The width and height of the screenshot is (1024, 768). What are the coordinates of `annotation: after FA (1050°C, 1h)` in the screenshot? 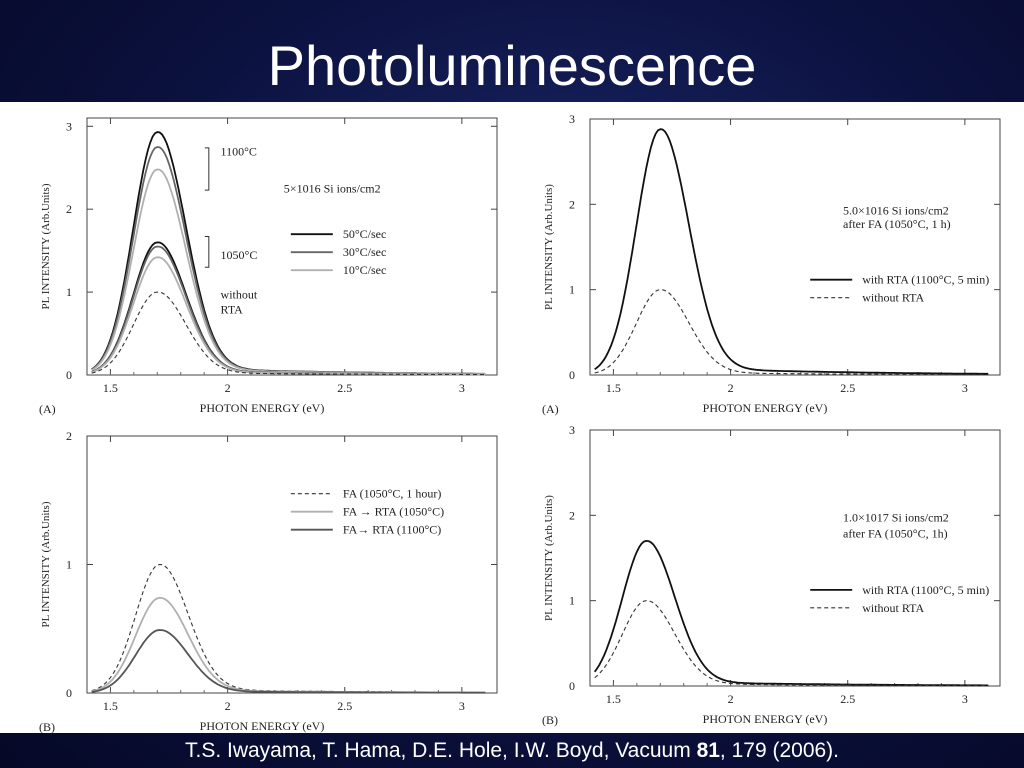 It's located at (895, 534).